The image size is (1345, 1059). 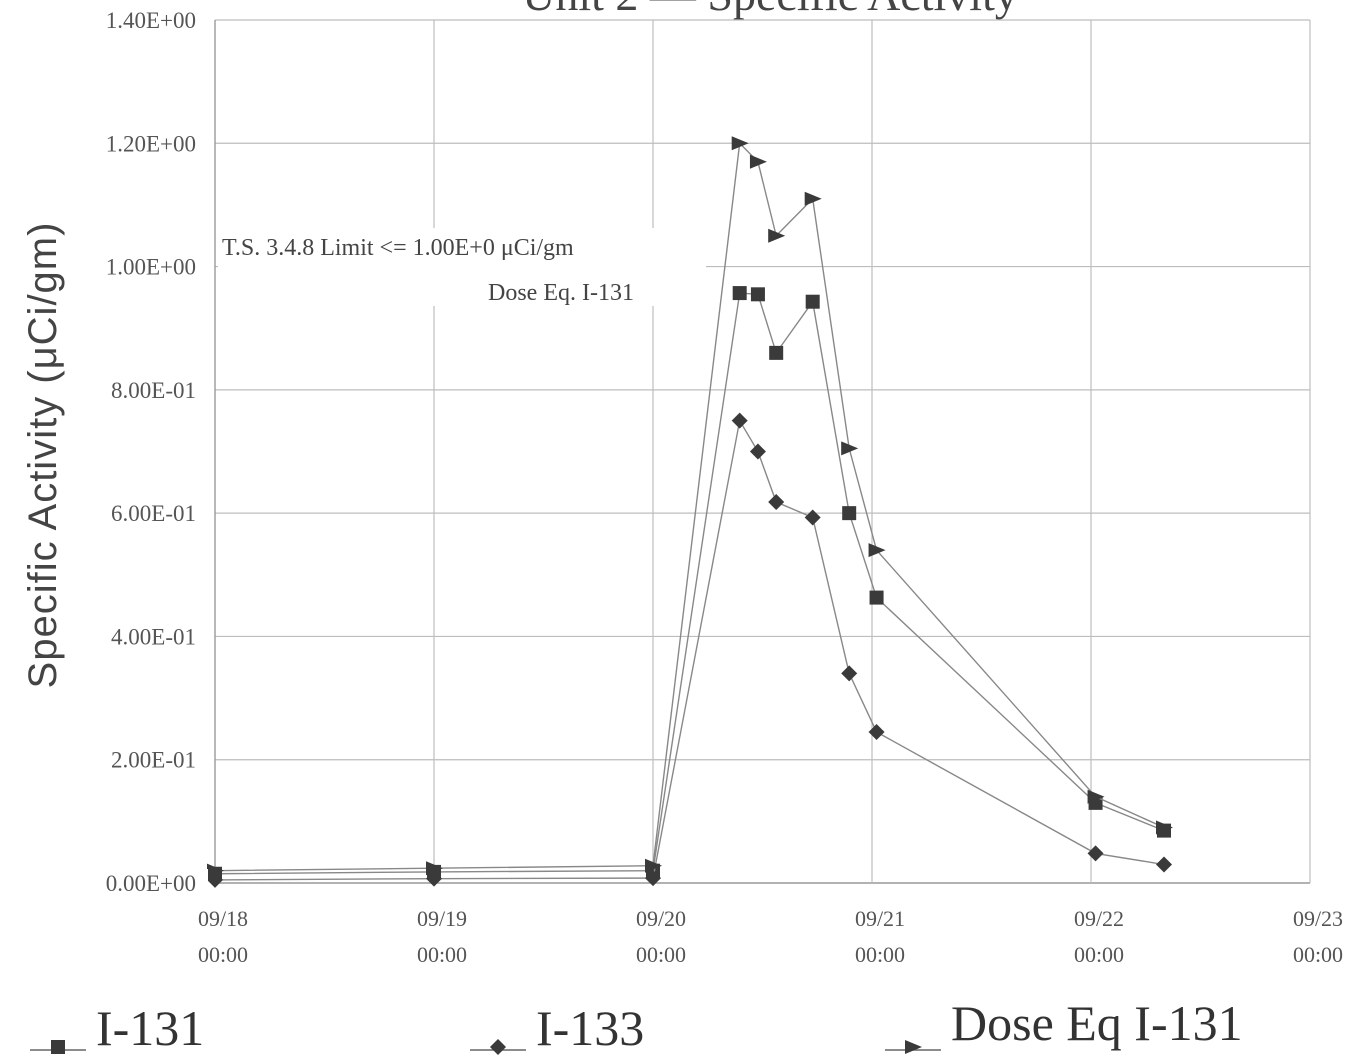 What do you see at coordinates (153, 760) in the screenshot?
I see `y-tick-label: 2.00E-01` at bounding box center [153, 760].